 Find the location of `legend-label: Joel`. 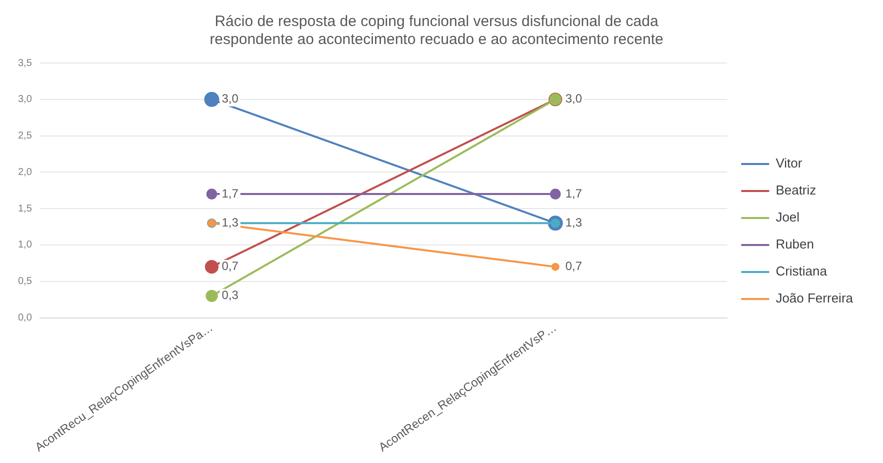

legend-label: Joel is located at coordinates (788, 217).